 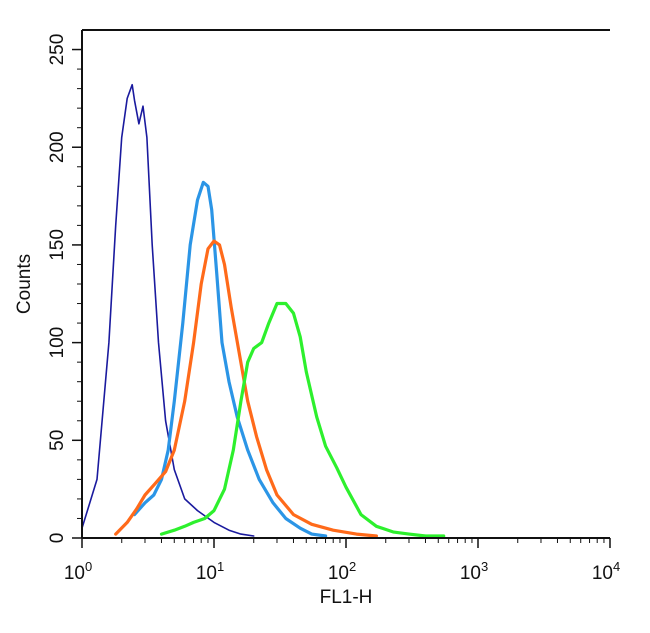 What do you see at coordinates (606, 571) in the screenshot?
I see `x-tick-label: 10⁴` at bounding box center [606, 571].